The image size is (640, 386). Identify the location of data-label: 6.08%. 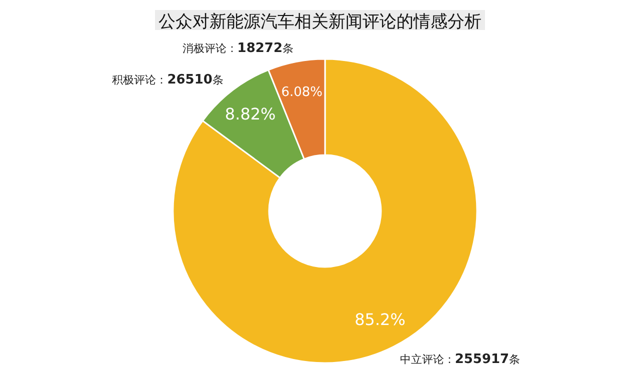
(302, 92).